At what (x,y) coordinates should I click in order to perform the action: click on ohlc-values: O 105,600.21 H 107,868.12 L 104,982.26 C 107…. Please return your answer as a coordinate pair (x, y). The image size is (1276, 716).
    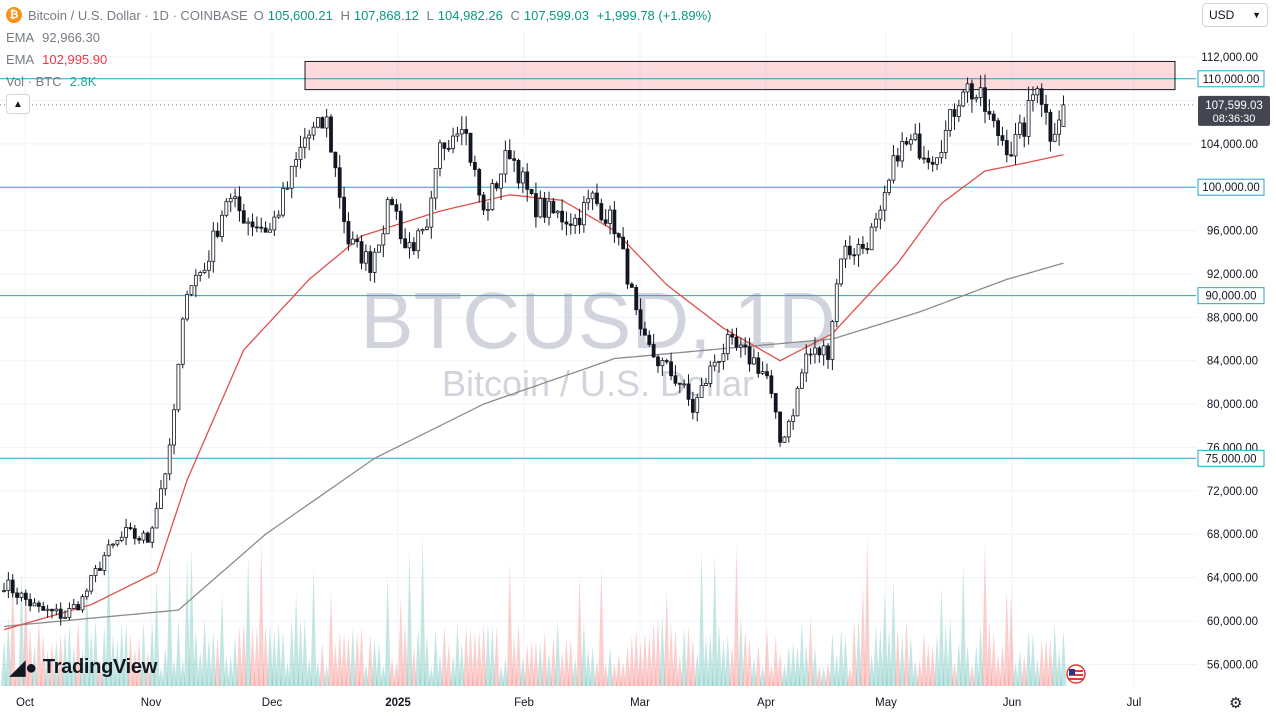
    Looking at the image, I should click on (485, 15).